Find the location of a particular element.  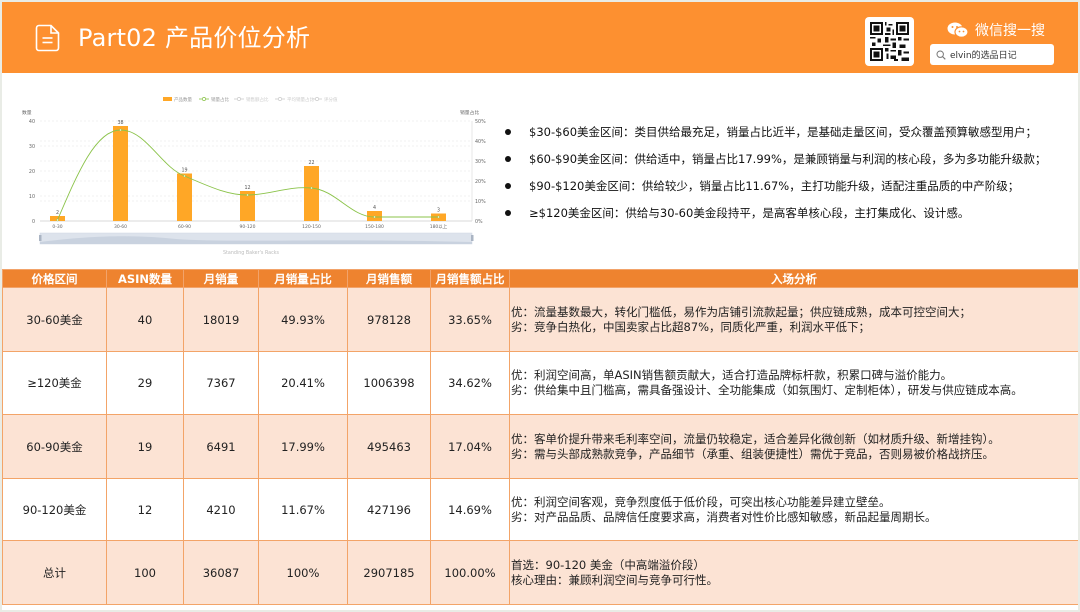

col-header-revenue: 月销售额 is located at coordinates (389, 278).